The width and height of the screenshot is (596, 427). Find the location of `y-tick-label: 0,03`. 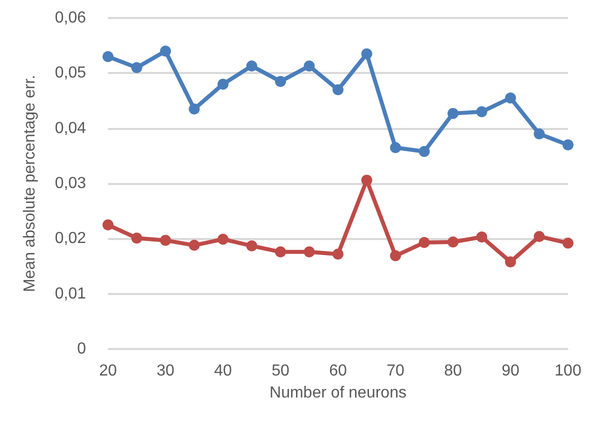

y-tick-label: 0,03 is located at coordinates (70, 183).